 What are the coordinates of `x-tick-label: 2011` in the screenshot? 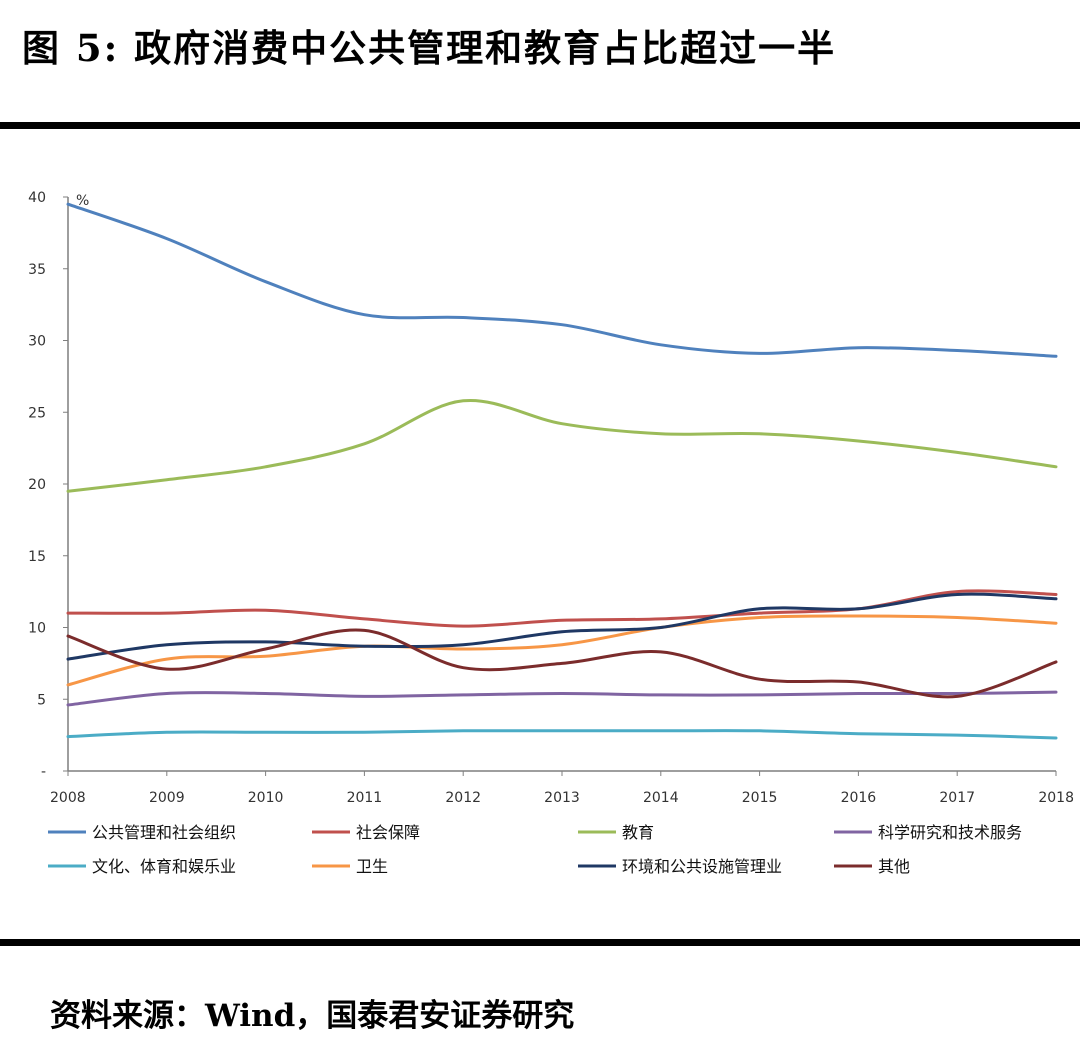 It's located at (365, 798).